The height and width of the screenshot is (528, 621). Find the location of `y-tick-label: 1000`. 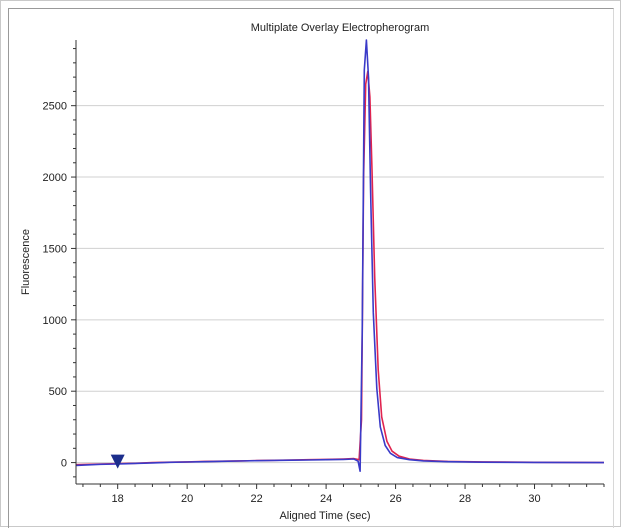

y-tick-label: 1000 is located at coordinates (55, 321).